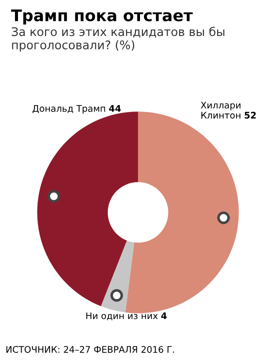 The image size is (276, 360). Describe the element at coordinates (250, 115) in the screenshot. I see `data-label: 52` at that location.